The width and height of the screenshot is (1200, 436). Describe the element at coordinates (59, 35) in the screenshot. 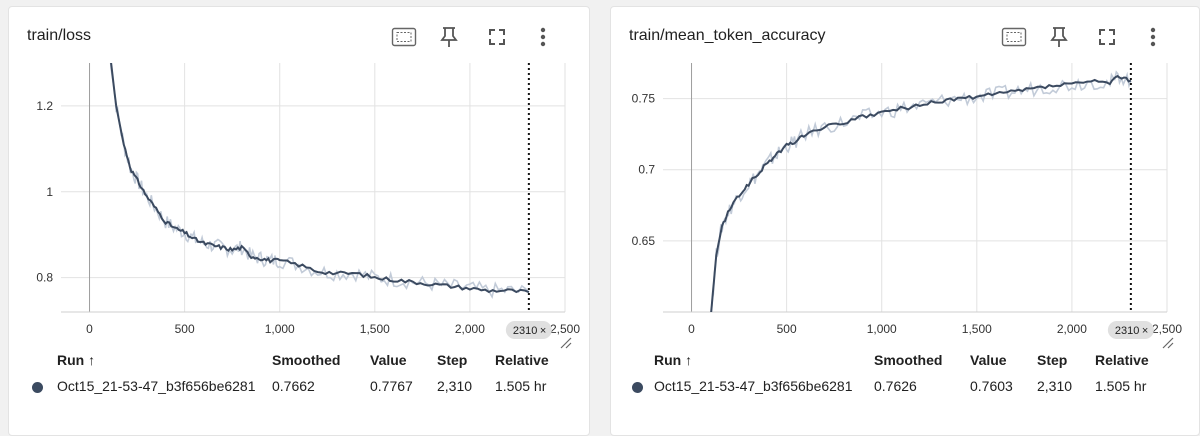

I see `card-title: train/loss` at that location.